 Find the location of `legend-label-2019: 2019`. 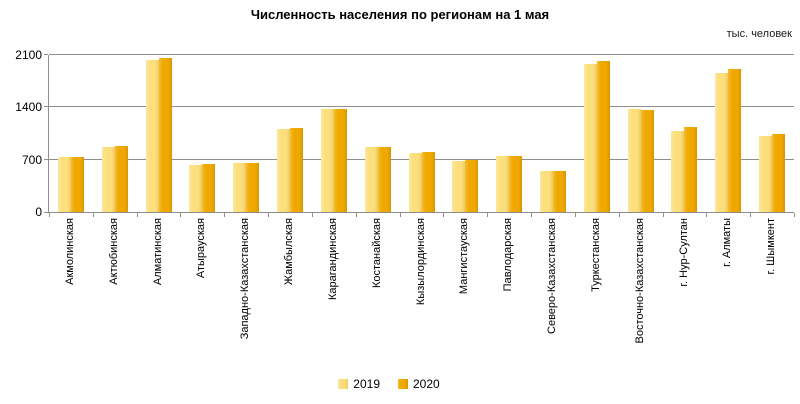

legend-label-2019: 2019 is located at coordinates (366, 384).